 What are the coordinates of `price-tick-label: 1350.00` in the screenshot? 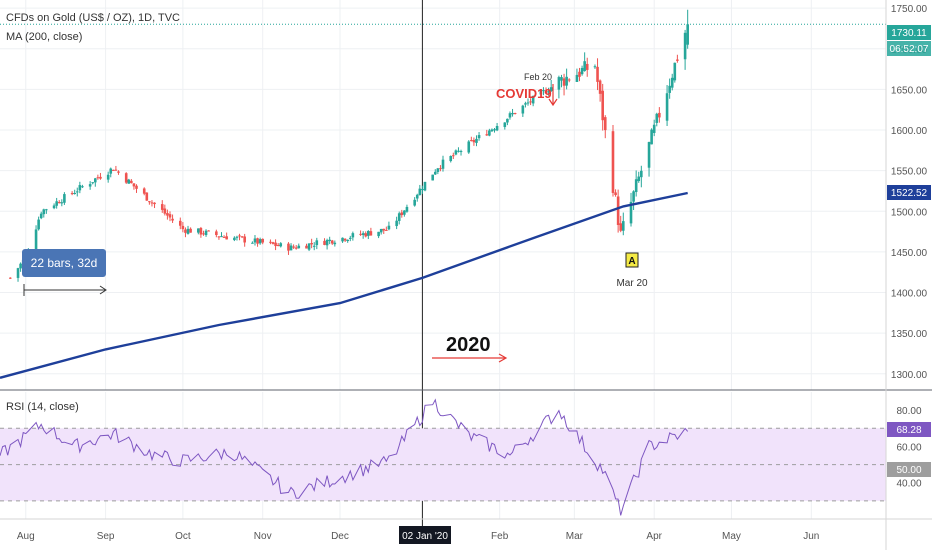 It's located at (909, 334).